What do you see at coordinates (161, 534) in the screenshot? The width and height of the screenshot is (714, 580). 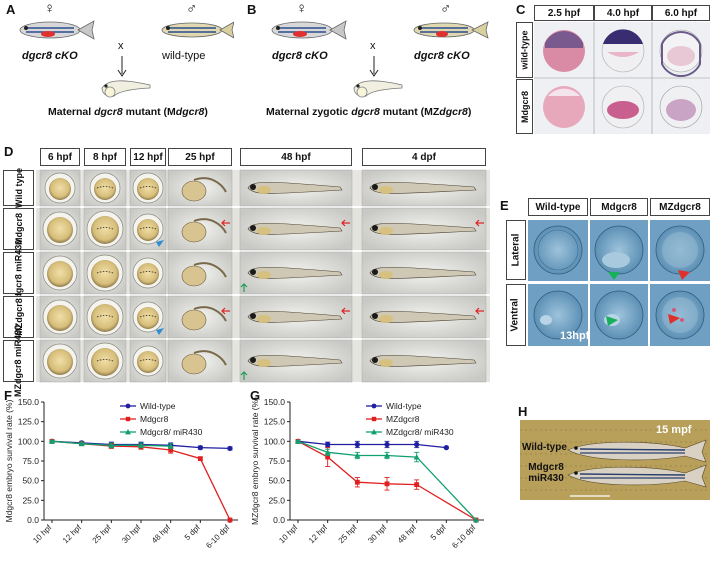 I see `x-tick-label: 48 hpf` at bounding box center [161, 534].